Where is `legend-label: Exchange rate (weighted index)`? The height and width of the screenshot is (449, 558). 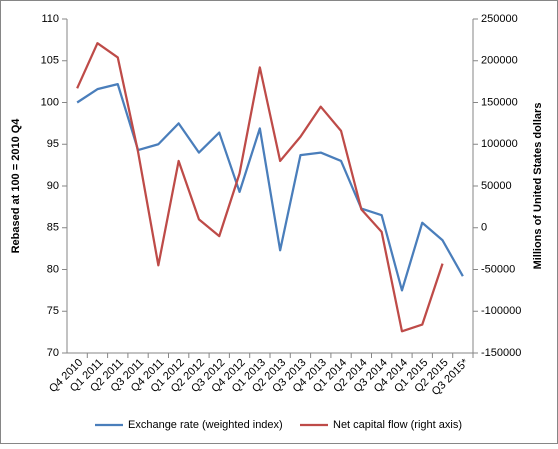 legend-label: Exchange rate (weighted index) is located at coordinates (205, 425).